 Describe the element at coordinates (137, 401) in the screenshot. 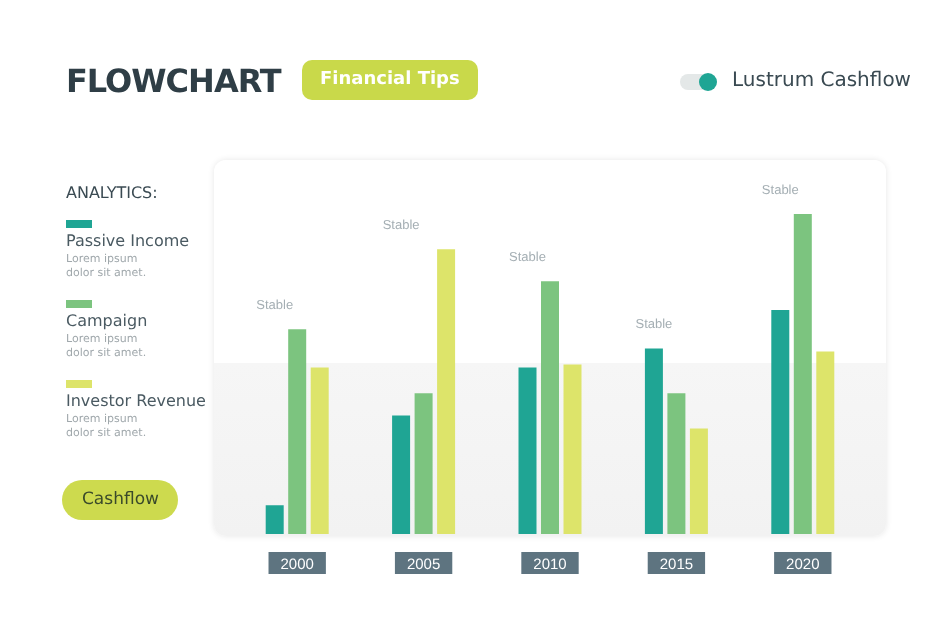

I see `legend-label: Investor Revenue` at that location.